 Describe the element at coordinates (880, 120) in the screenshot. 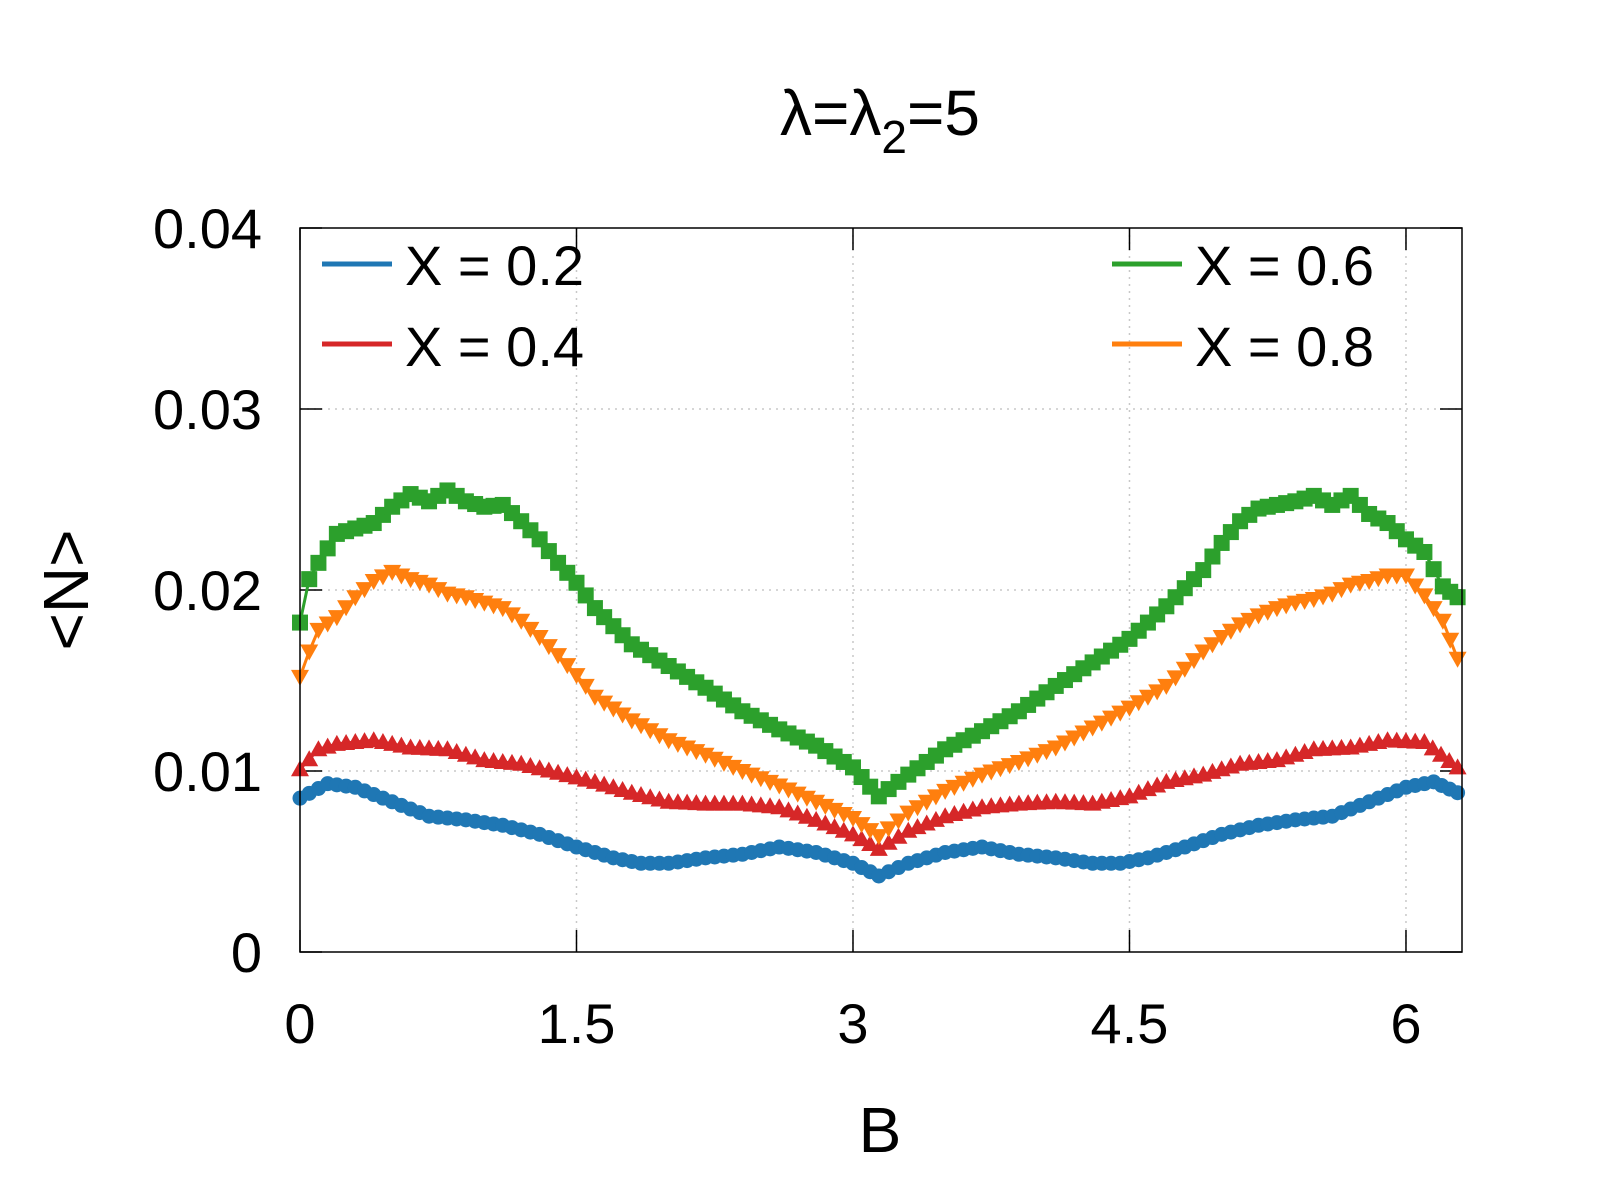

I see `chart-title: λ=λ2=5` at that location.